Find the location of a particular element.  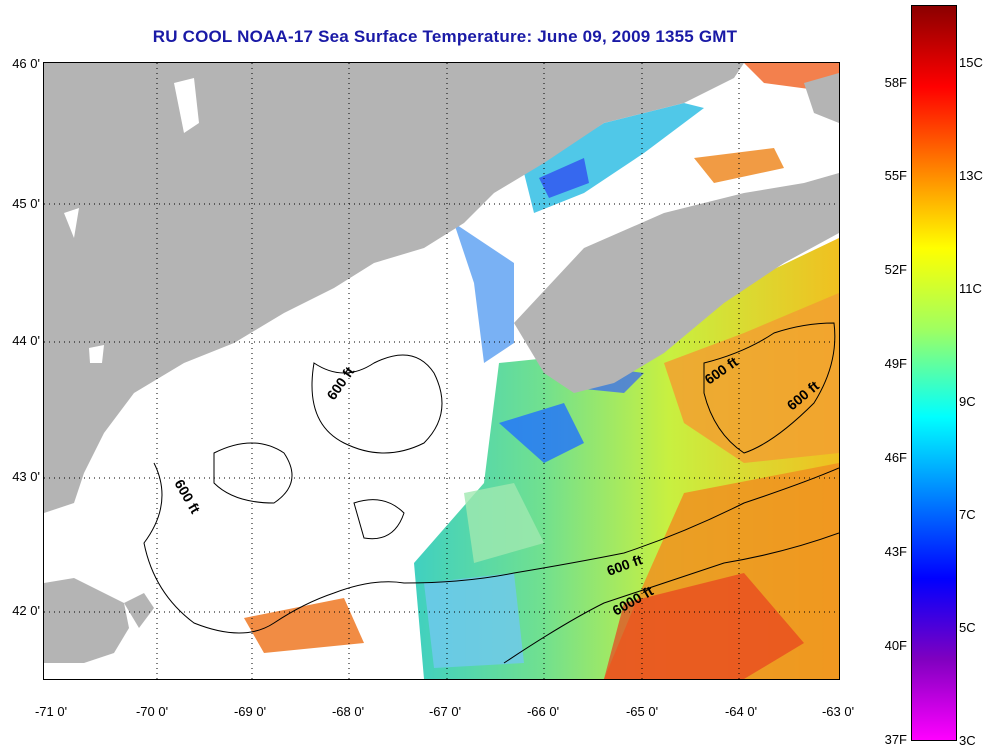

longitude-label: -68 0' is located at coordinates (348, 711).